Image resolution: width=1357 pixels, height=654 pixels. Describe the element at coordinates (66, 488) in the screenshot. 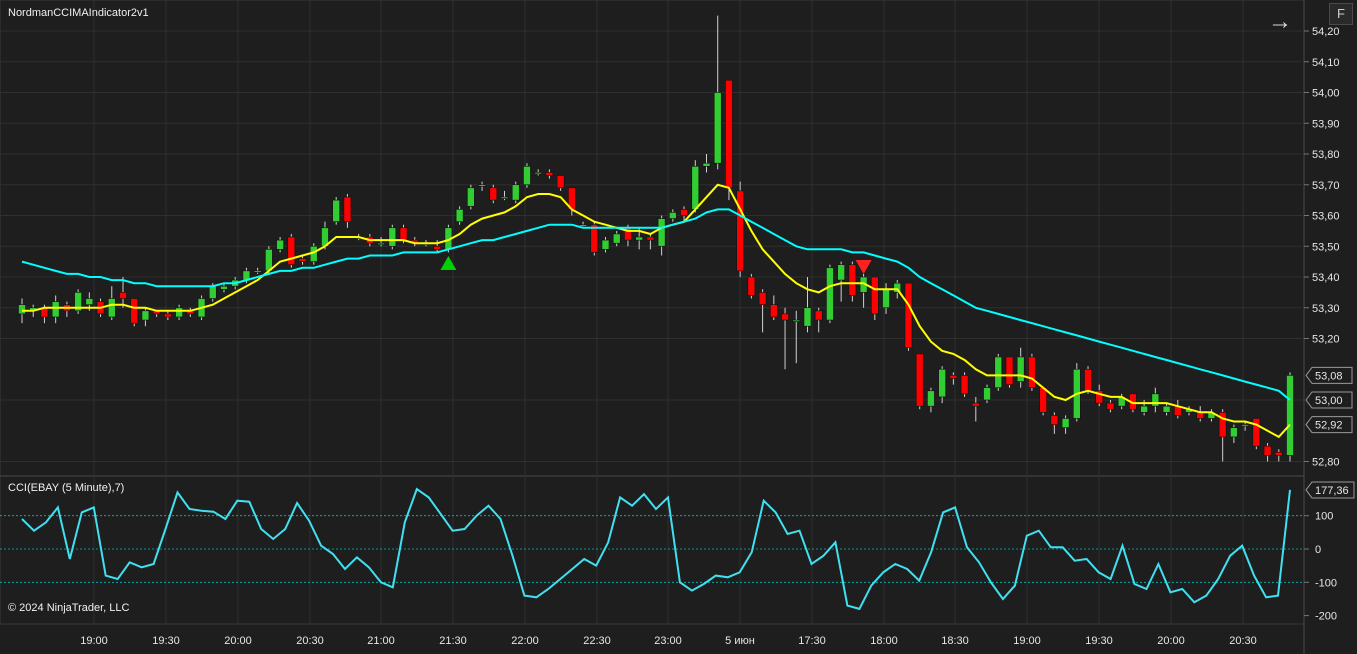

I see `cci-title: CCI(EBAY (5 Minute),7)` at that location.